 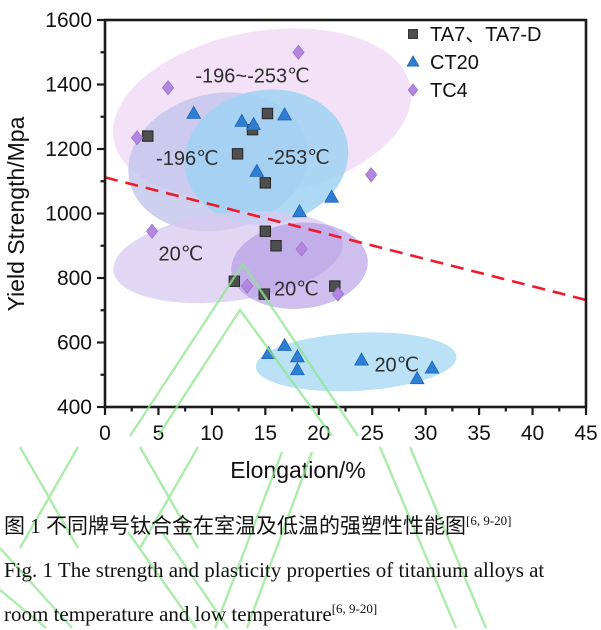 I want to click on caption-zh-text: 图 1 不同牌号钛合金在室温及低温的强塑性性能图, so click(x=235, y=526).